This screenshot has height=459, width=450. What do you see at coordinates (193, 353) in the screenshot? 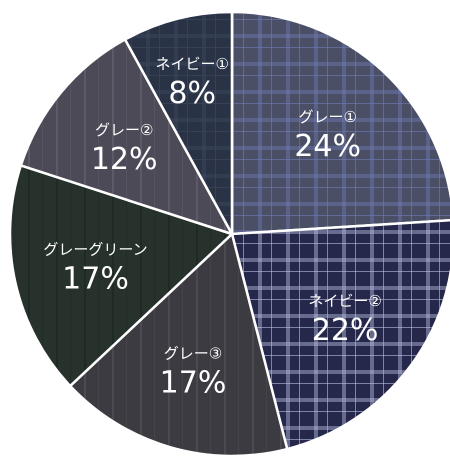
I see `slice-name-label: グレー③` at bounding box center [193, 353].